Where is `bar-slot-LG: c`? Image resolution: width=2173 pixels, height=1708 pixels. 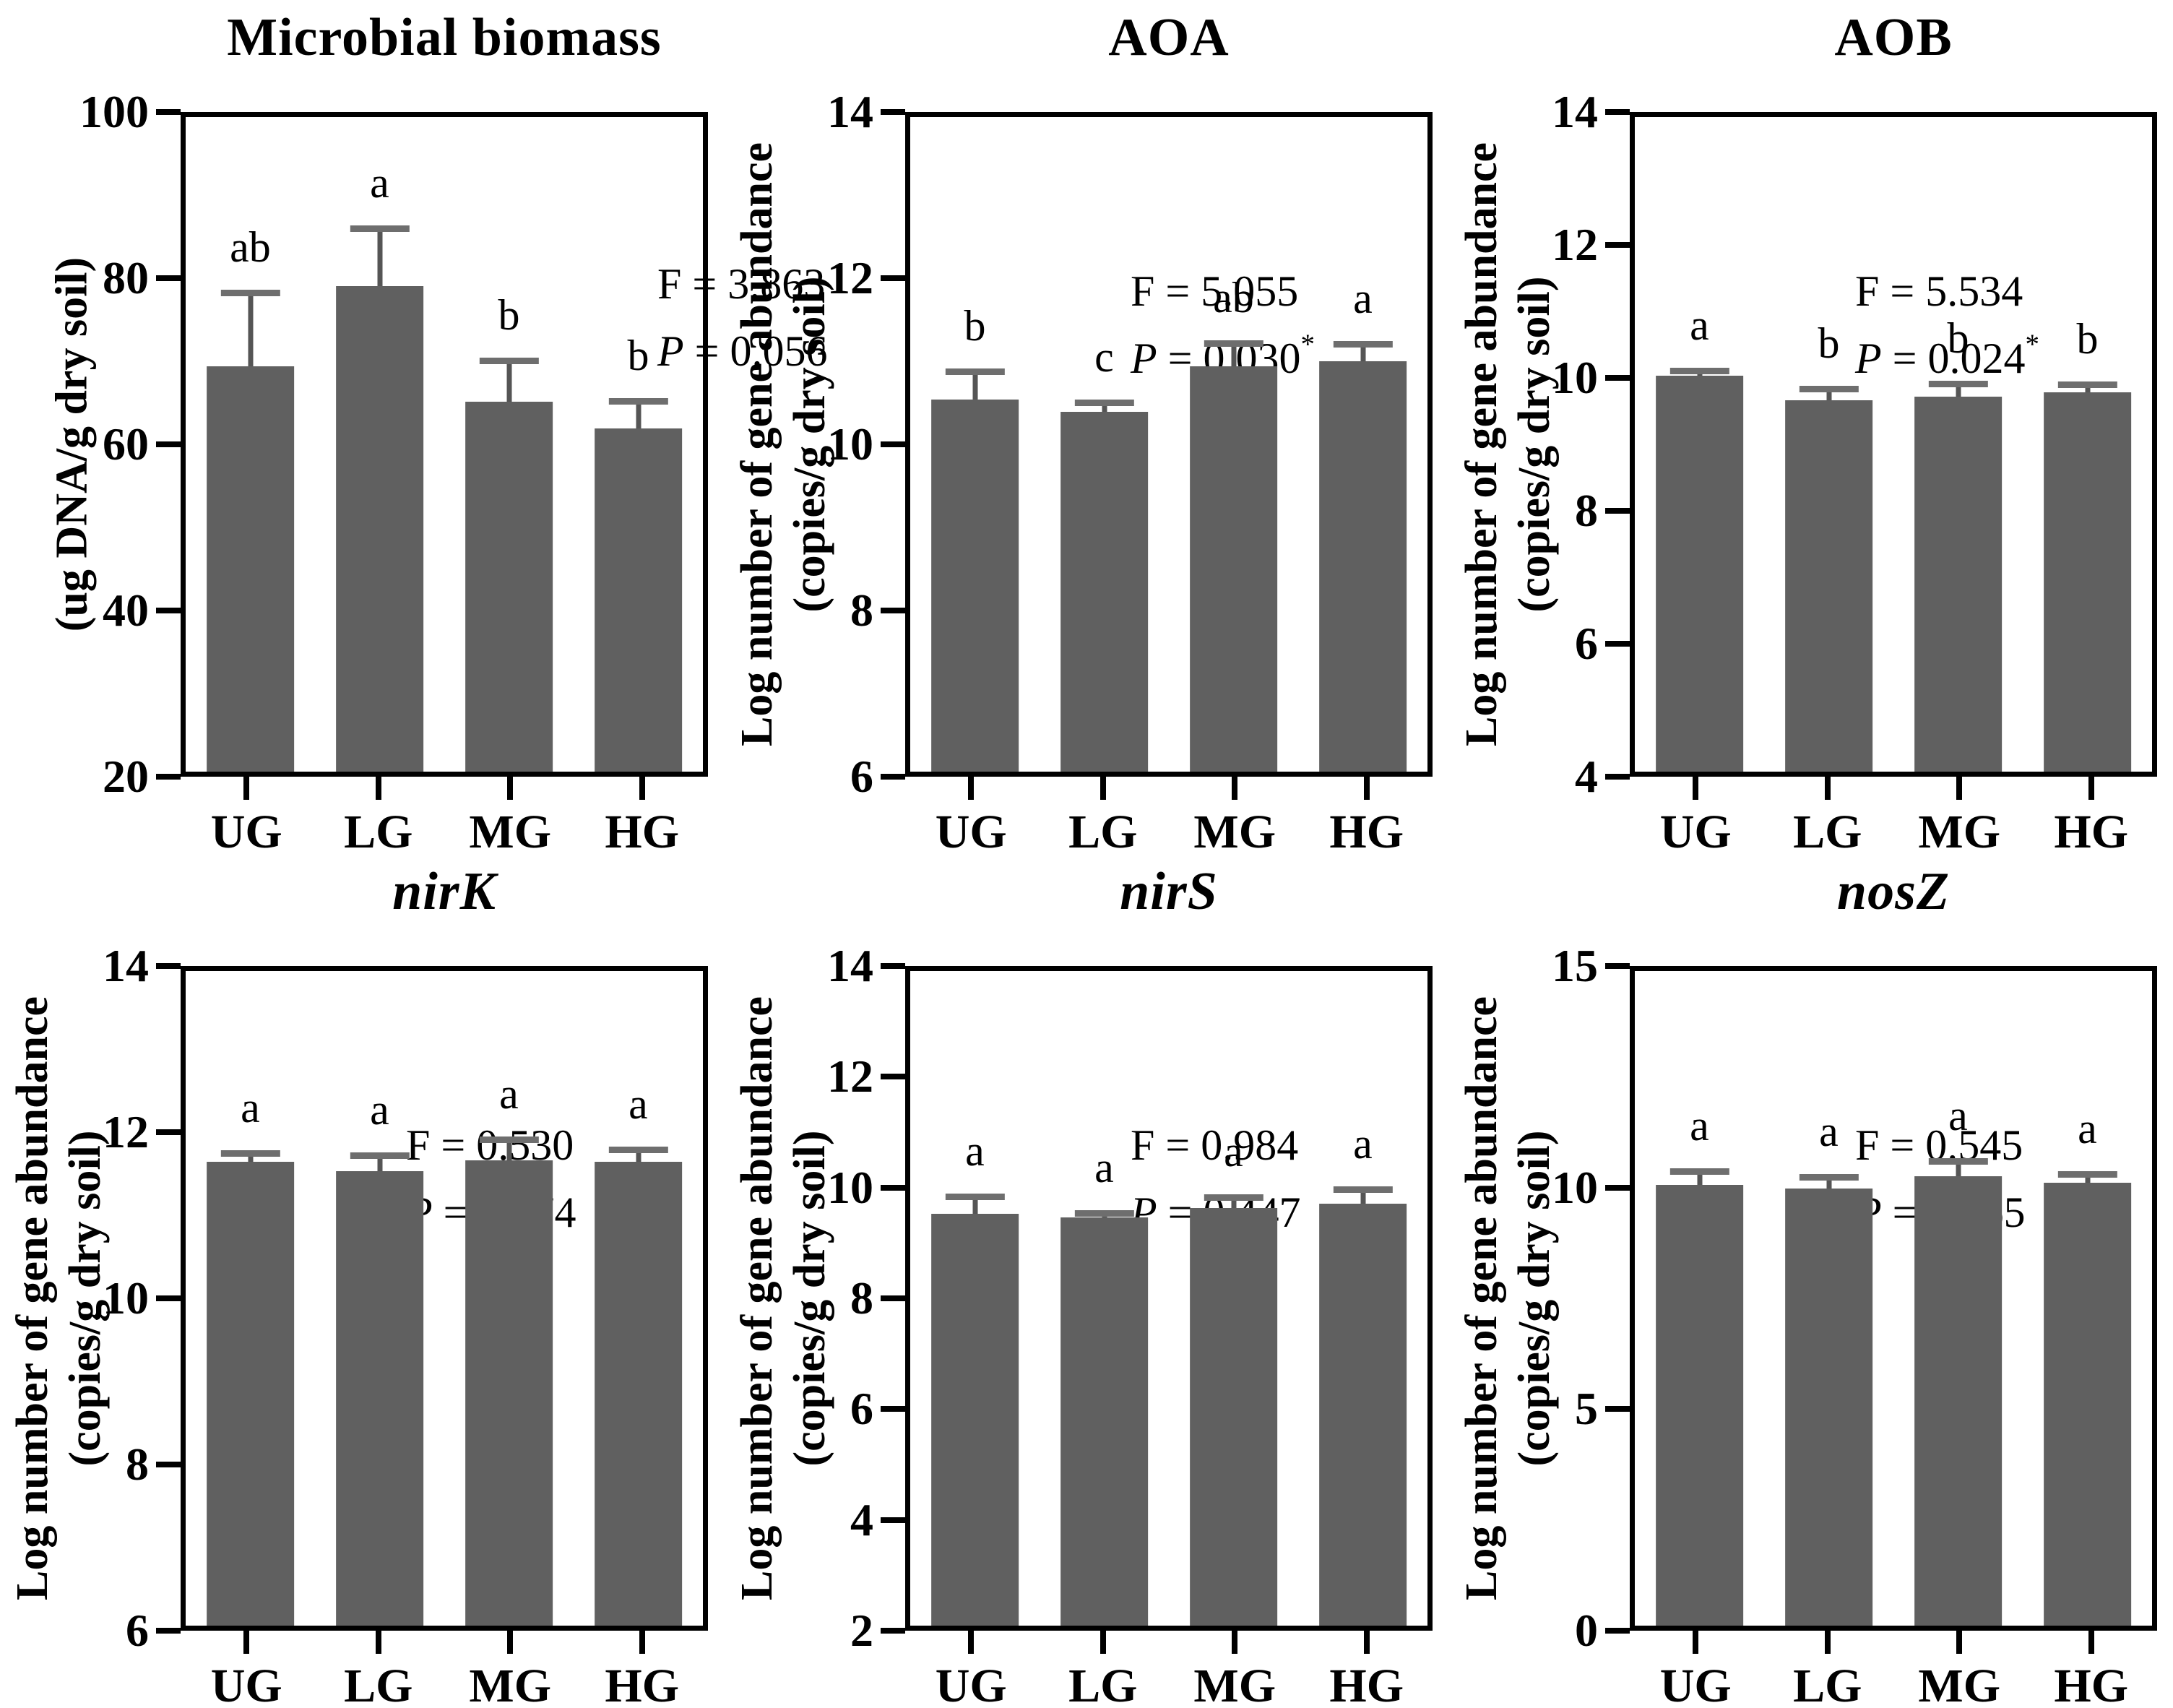
bar-slot-LG: c is located at coordinates (1104, 444).